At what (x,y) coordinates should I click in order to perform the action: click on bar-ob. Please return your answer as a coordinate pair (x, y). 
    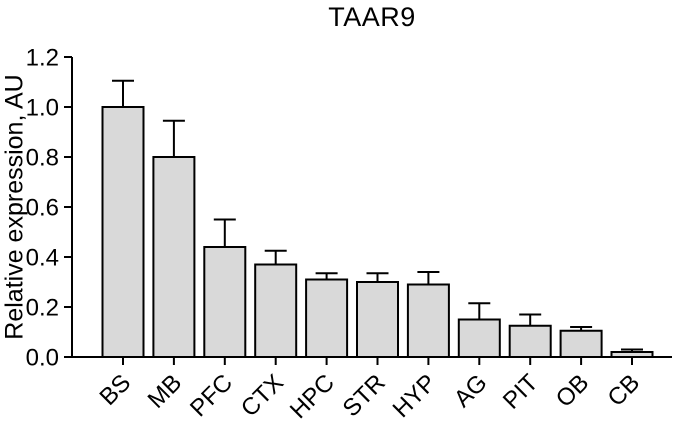
    Looking at the image, I should click on (581, 343).